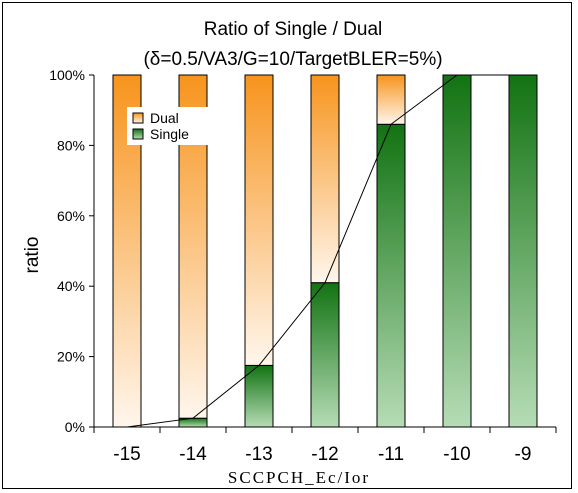  What do you see at coordinates (325, 179) in the screenshot?
I see `bar-dual--12` at bounding box center [325, 179].